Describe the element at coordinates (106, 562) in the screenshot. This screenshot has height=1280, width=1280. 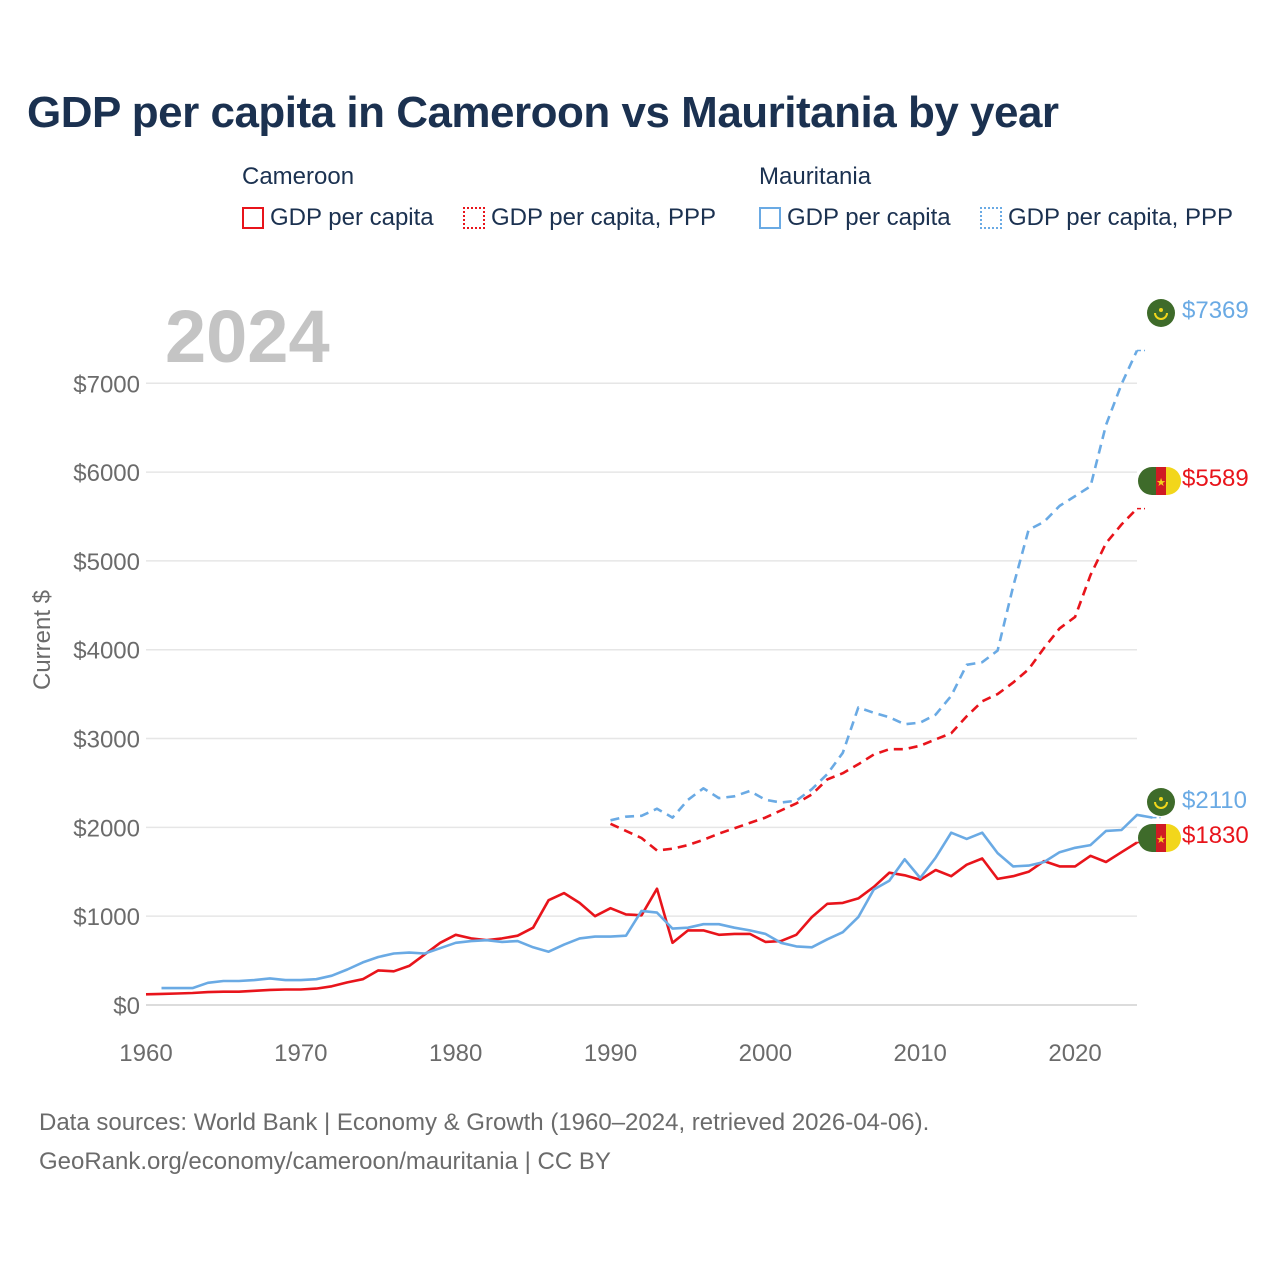
I see `y-tick-label-5000: $5000` at that location.